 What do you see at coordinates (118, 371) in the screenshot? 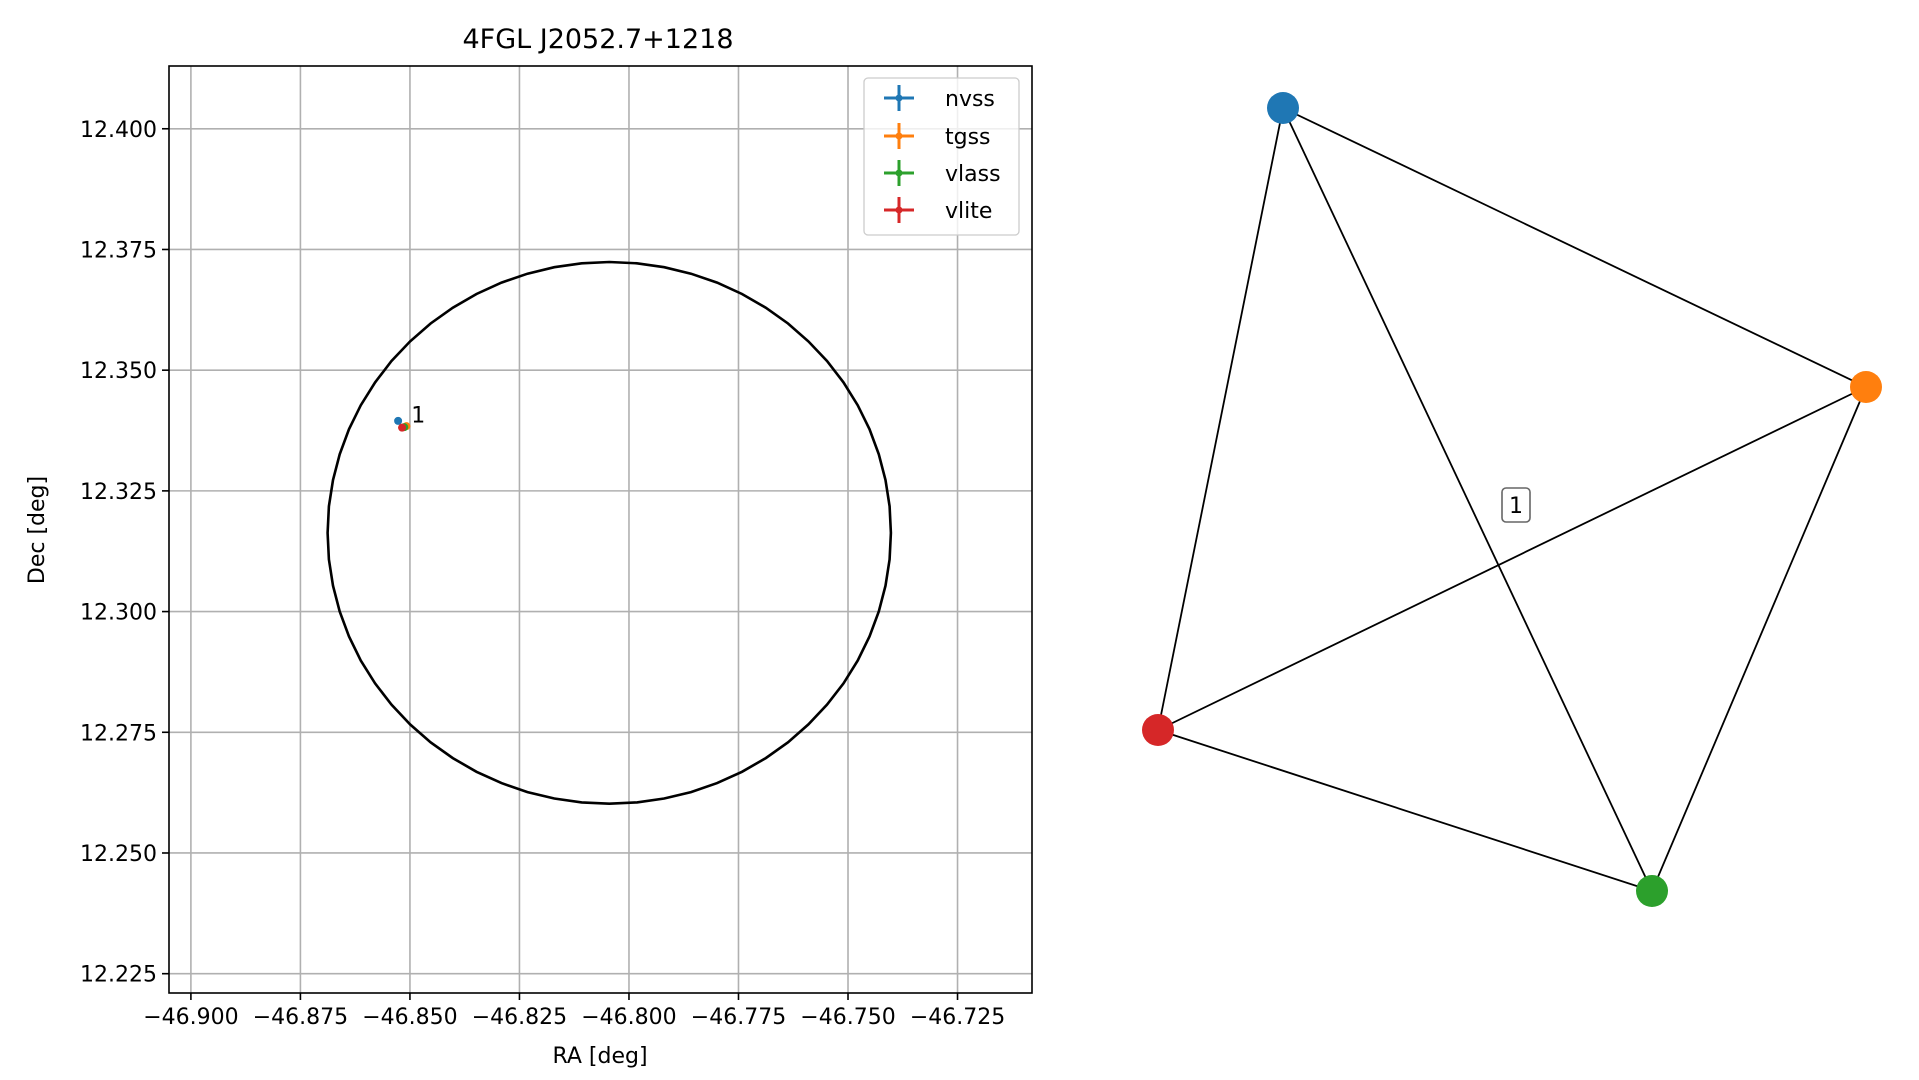
I see `y-tick-label: 12.350` at bounding box center [118, 371].